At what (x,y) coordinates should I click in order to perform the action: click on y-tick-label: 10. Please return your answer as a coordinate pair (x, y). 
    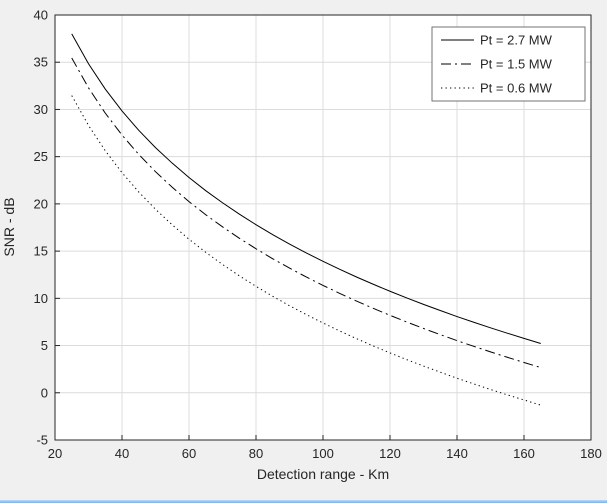
    Looking at the image, I should click on (41, 298).